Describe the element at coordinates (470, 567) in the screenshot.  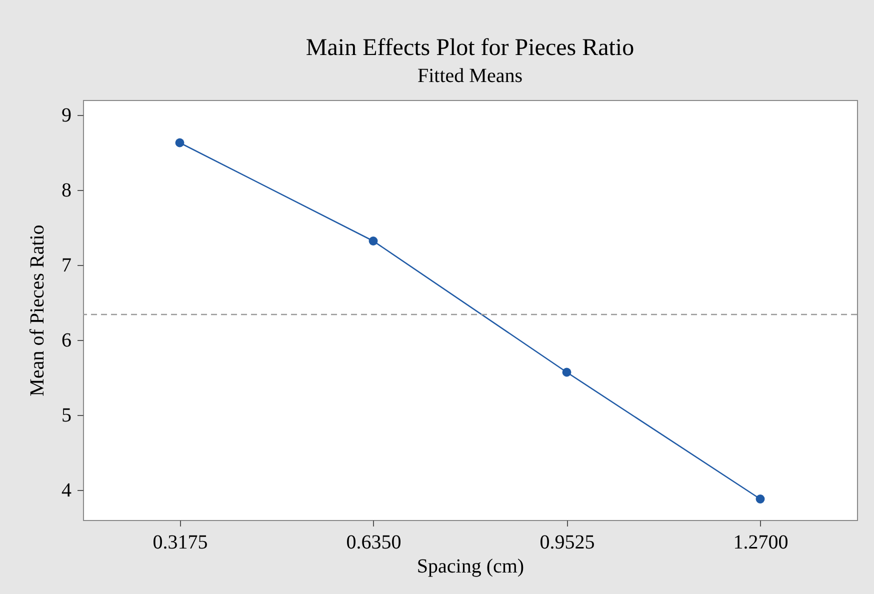
I see `x-axis-title: Spacing (cm)` at that location.